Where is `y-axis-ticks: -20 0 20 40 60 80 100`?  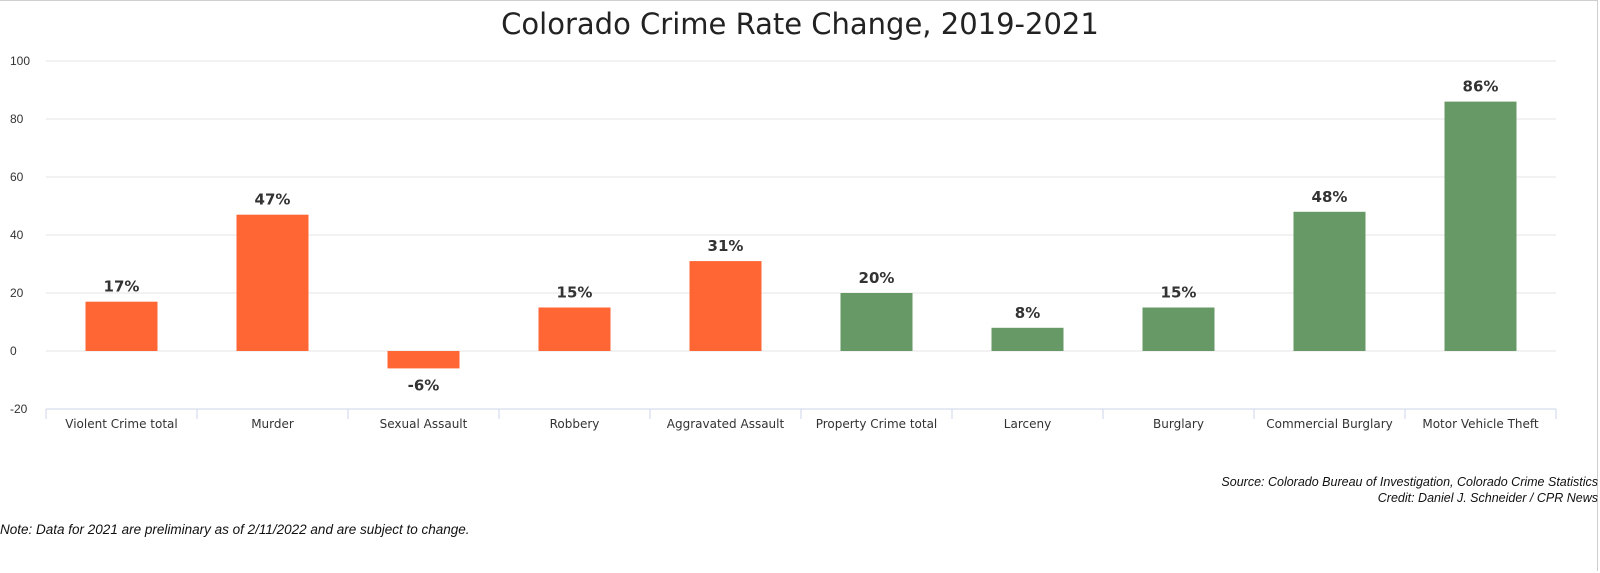
y-axis-ticks: -20 0 20 40 60 80 100 is located at coordinates (20, 235).